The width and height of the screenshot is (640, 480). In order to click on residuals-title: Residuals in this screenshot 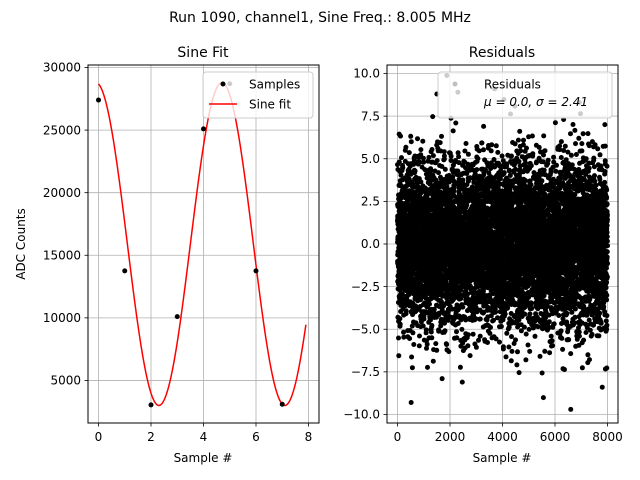, I will do `click(502, 53)`.